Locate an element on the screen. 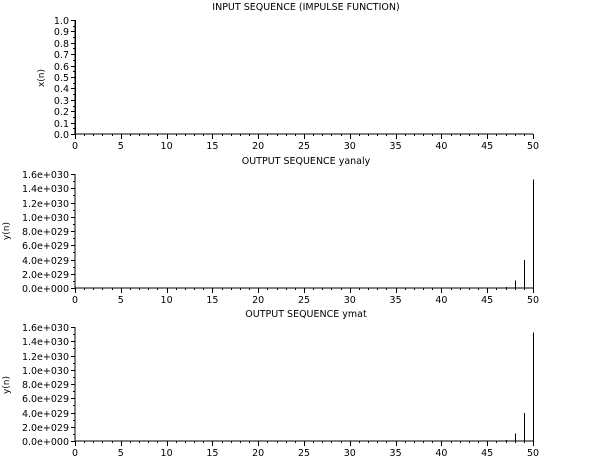 The height and width of the screenshot is (460, 610). y-tick-label: 0.5 is located at coordinates (61, 78).